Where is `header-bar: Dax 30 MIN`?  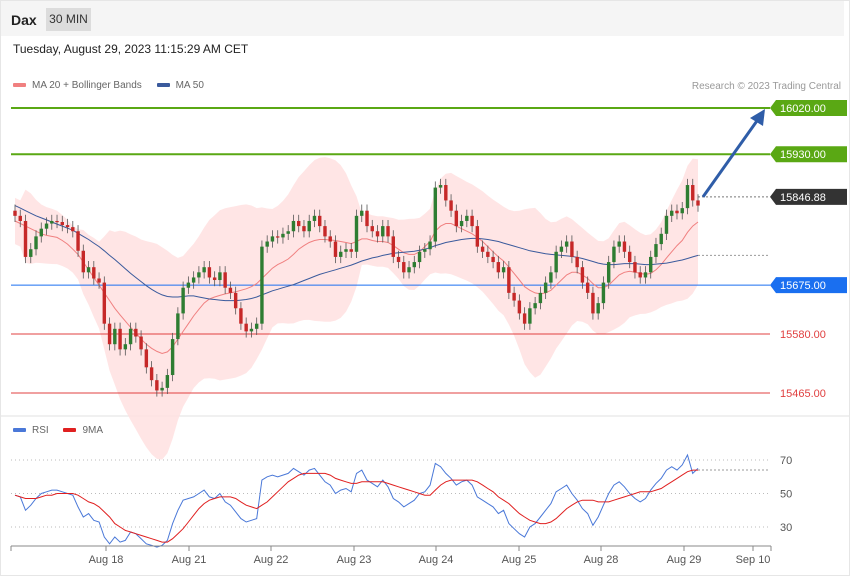 header-bar: Dax 30 MIN is located at coordinates (422, 18).